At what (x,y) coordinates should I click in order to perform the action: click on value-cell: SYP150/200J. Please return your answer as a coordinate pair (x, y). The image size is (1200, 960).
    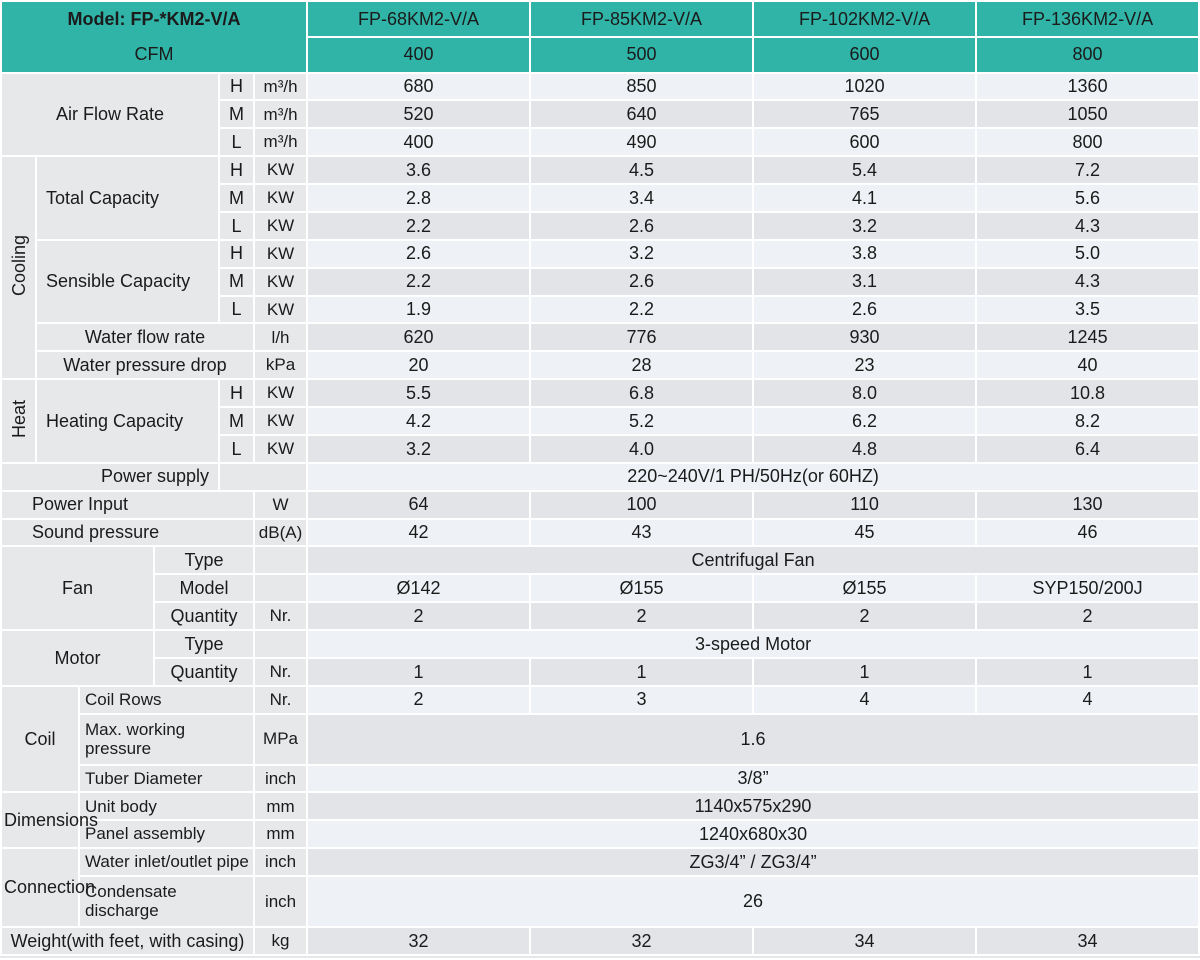
    Looking at the image, I should click on (1088, 588).